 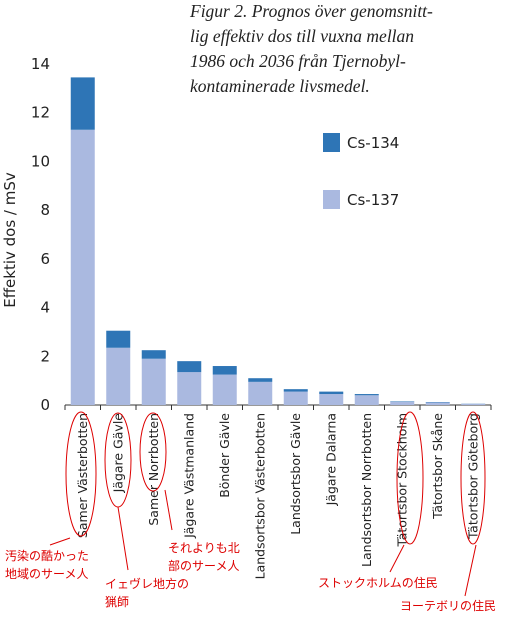 I want to click on y-tick-label: 10, so click(x=40, y=161).